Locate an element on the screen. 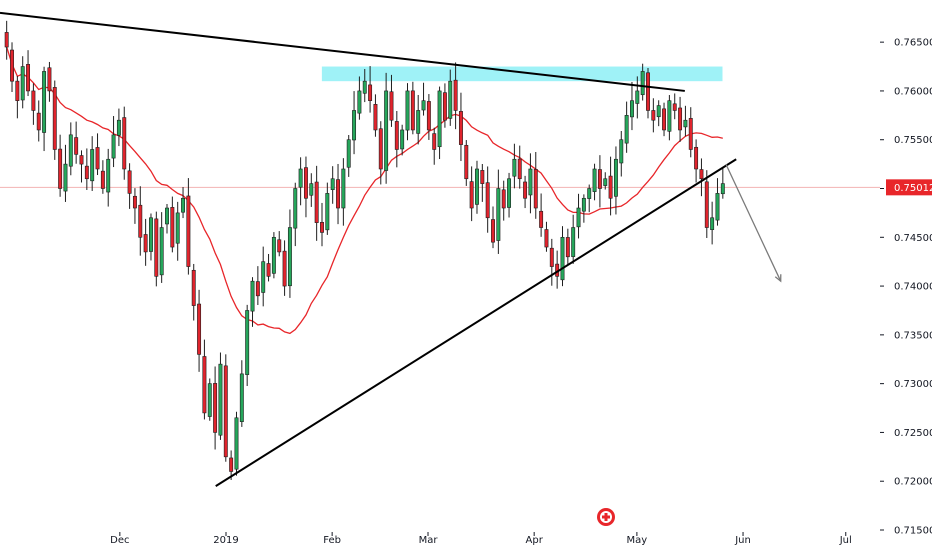 Image resolution: width=932 pixels, height=550 pixels. price-label-text: 0.75012 is located at coordinates (913, 188).